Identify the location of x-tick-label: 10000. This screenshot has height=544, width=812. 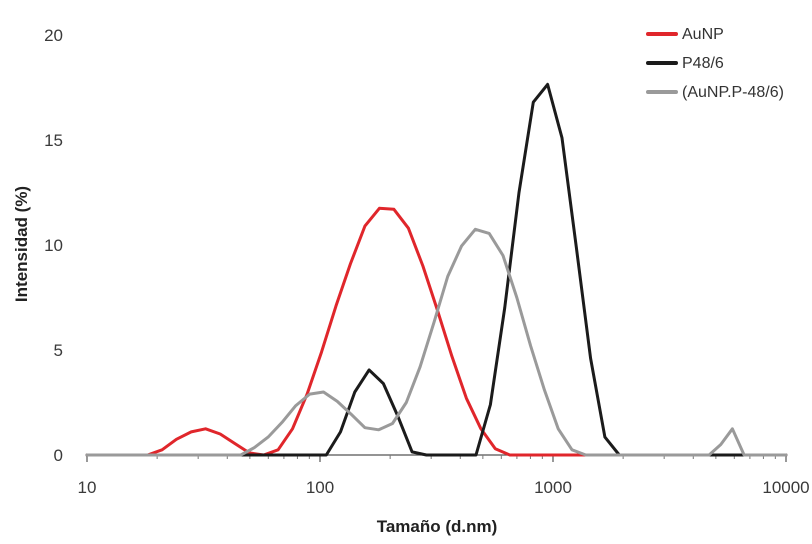
(785, 487).